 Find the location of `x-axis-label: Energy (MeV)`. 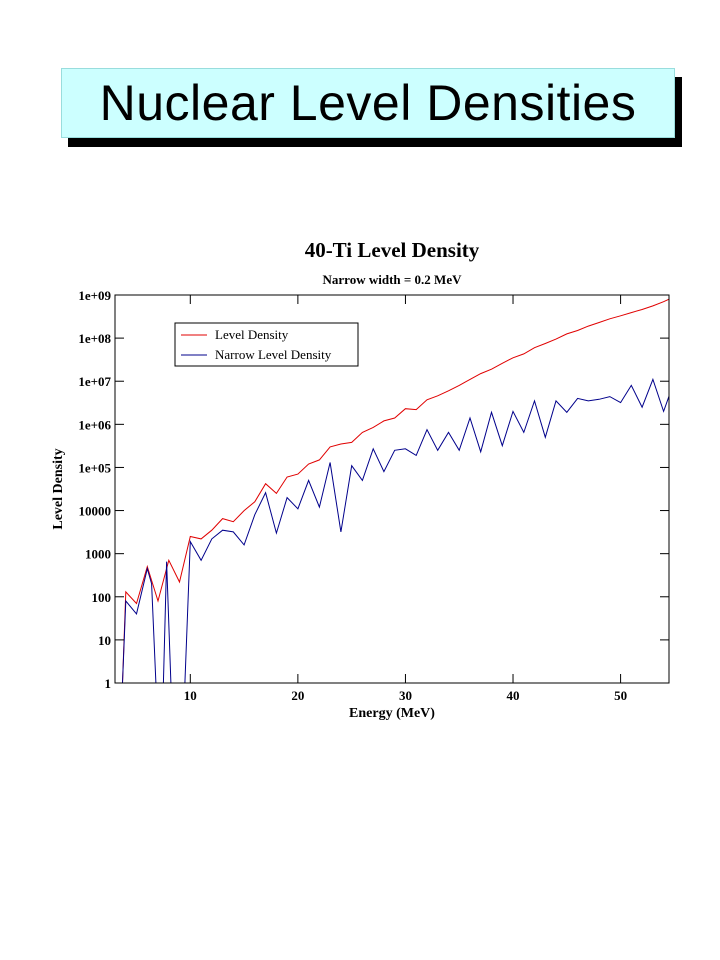

x-axis-label: Energy (MeV) is located at coordinates (392, 713).